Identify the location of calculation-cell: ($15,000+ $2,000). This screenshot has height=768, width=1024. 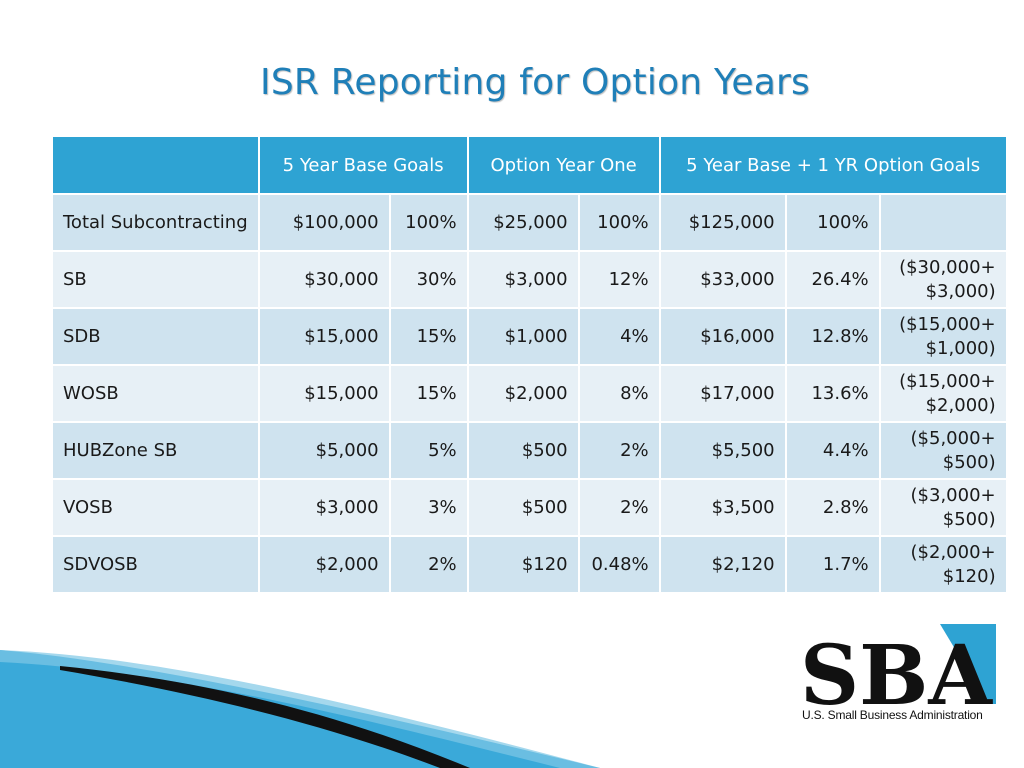
(943, 393).